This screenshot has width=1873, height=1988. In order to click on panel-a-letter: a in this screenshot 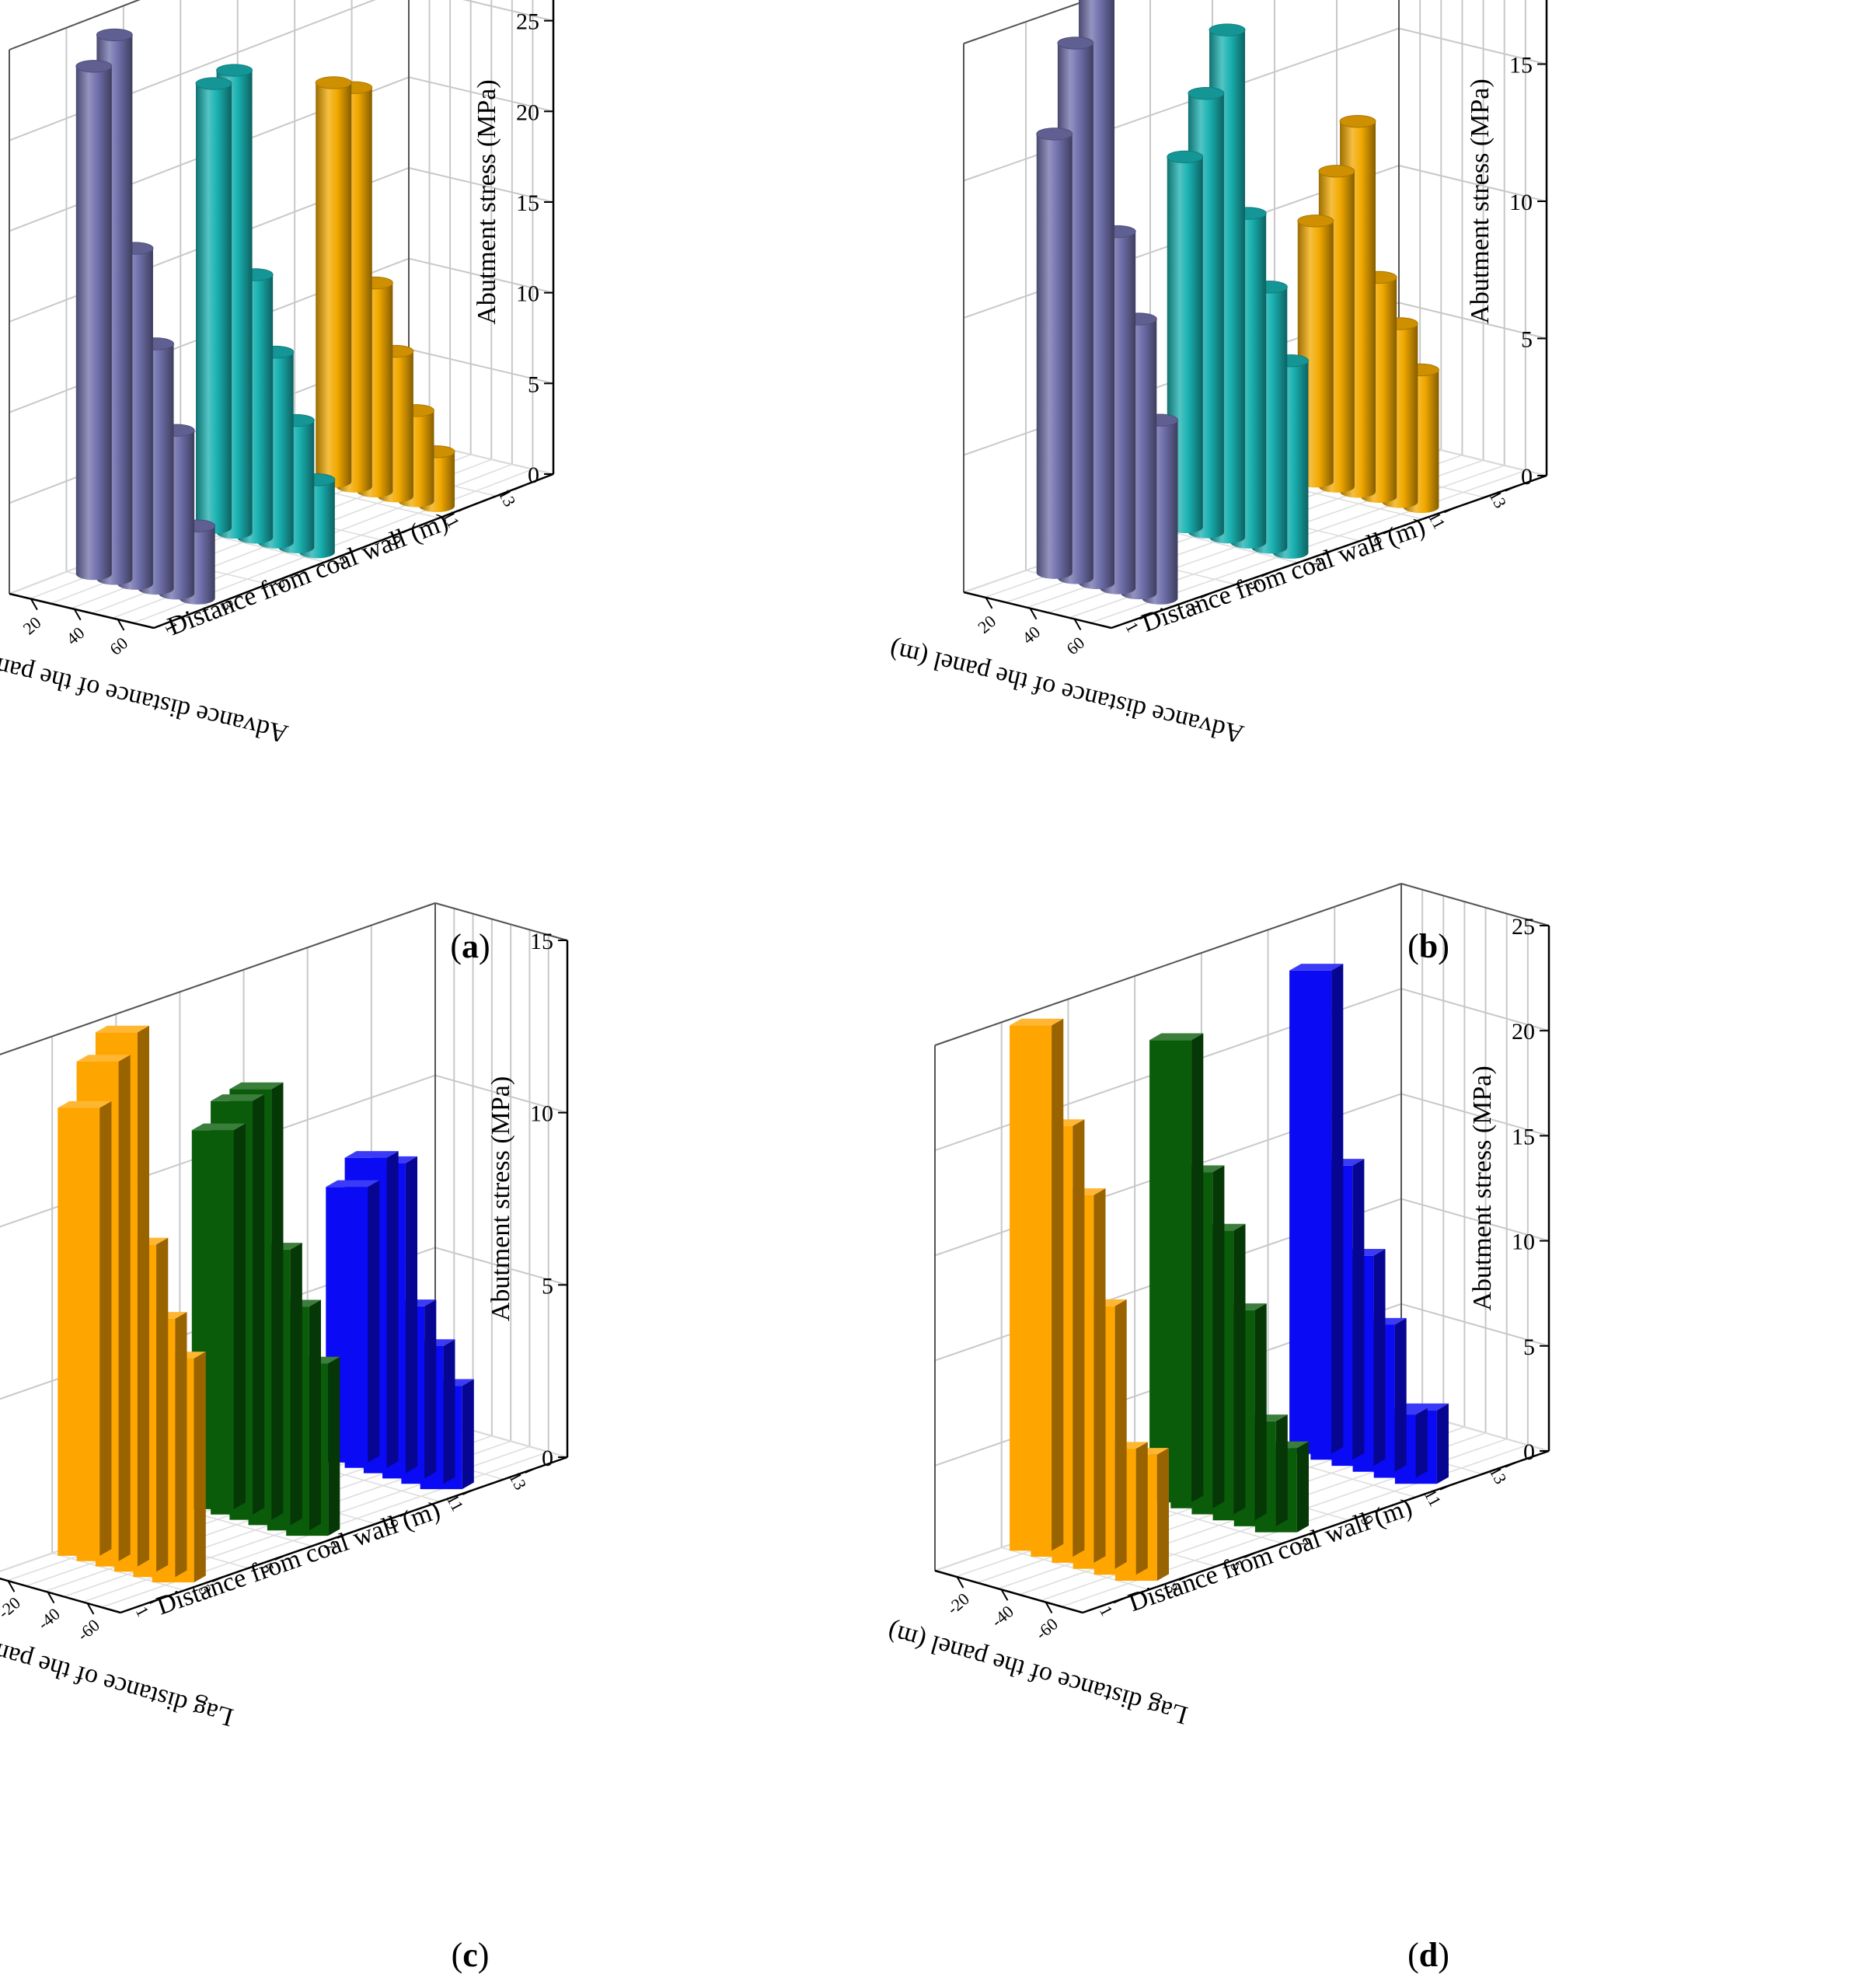, I will do `click(471, 946)`.